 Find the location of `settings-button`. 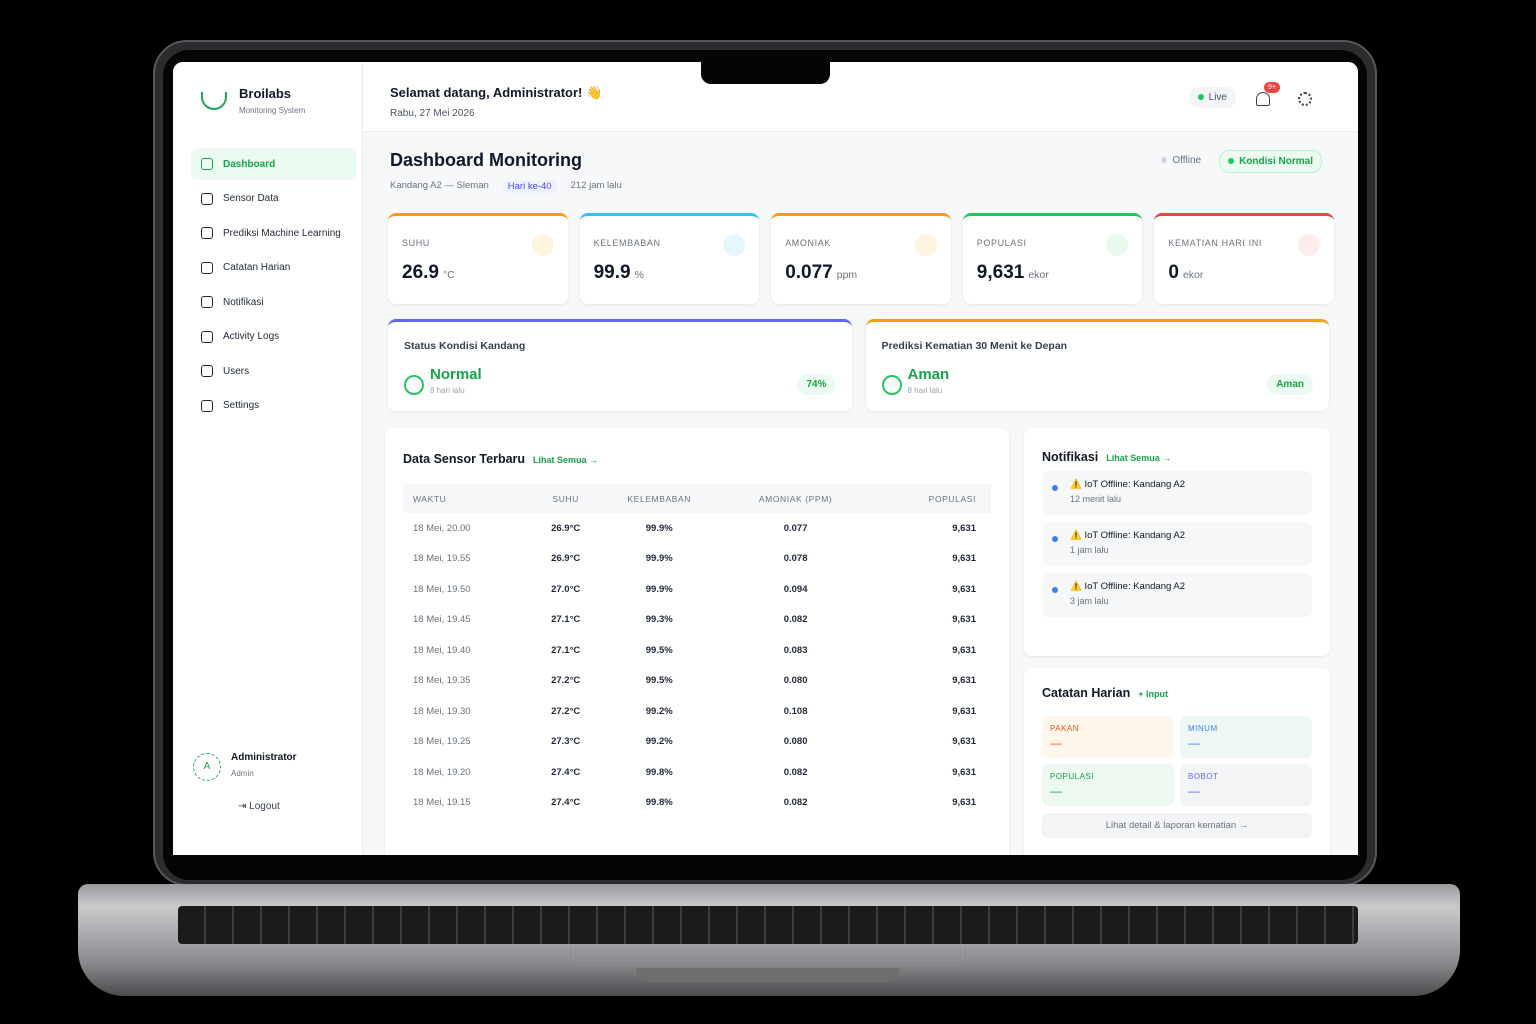

settings-button is located at coordinates (1305, 99).